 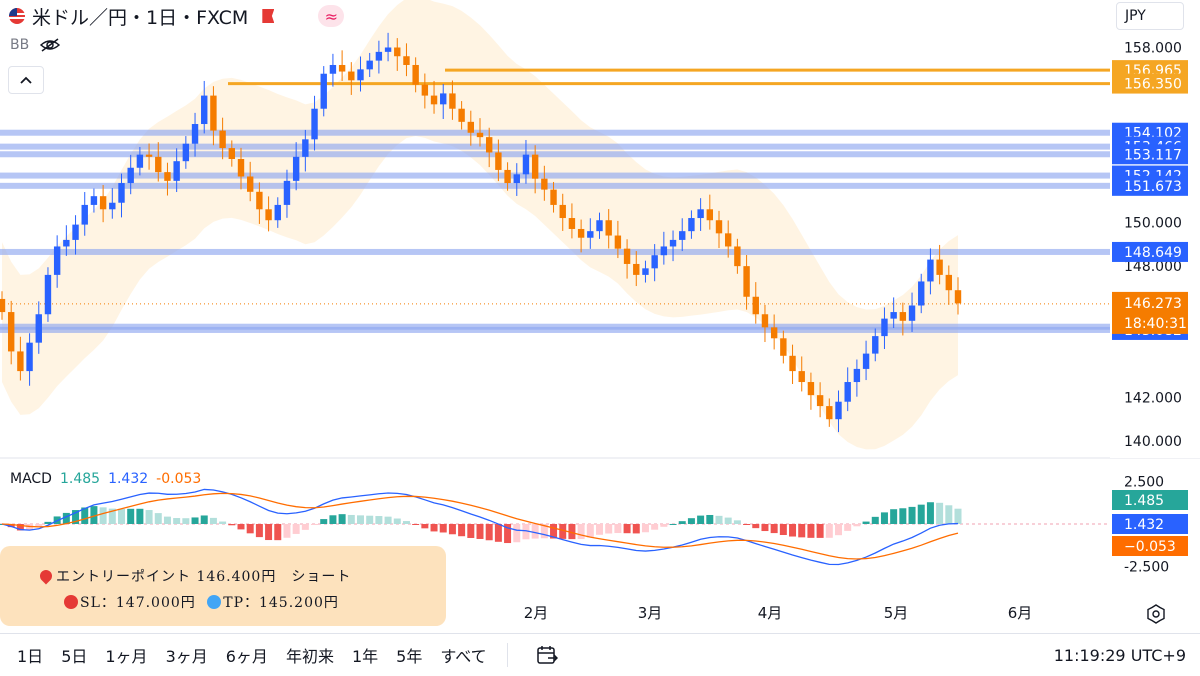 What do you see at coordinates (74, 656) in the screenshot?
I see `timeframe-5d: 5日` at bounding box center [74, 656].